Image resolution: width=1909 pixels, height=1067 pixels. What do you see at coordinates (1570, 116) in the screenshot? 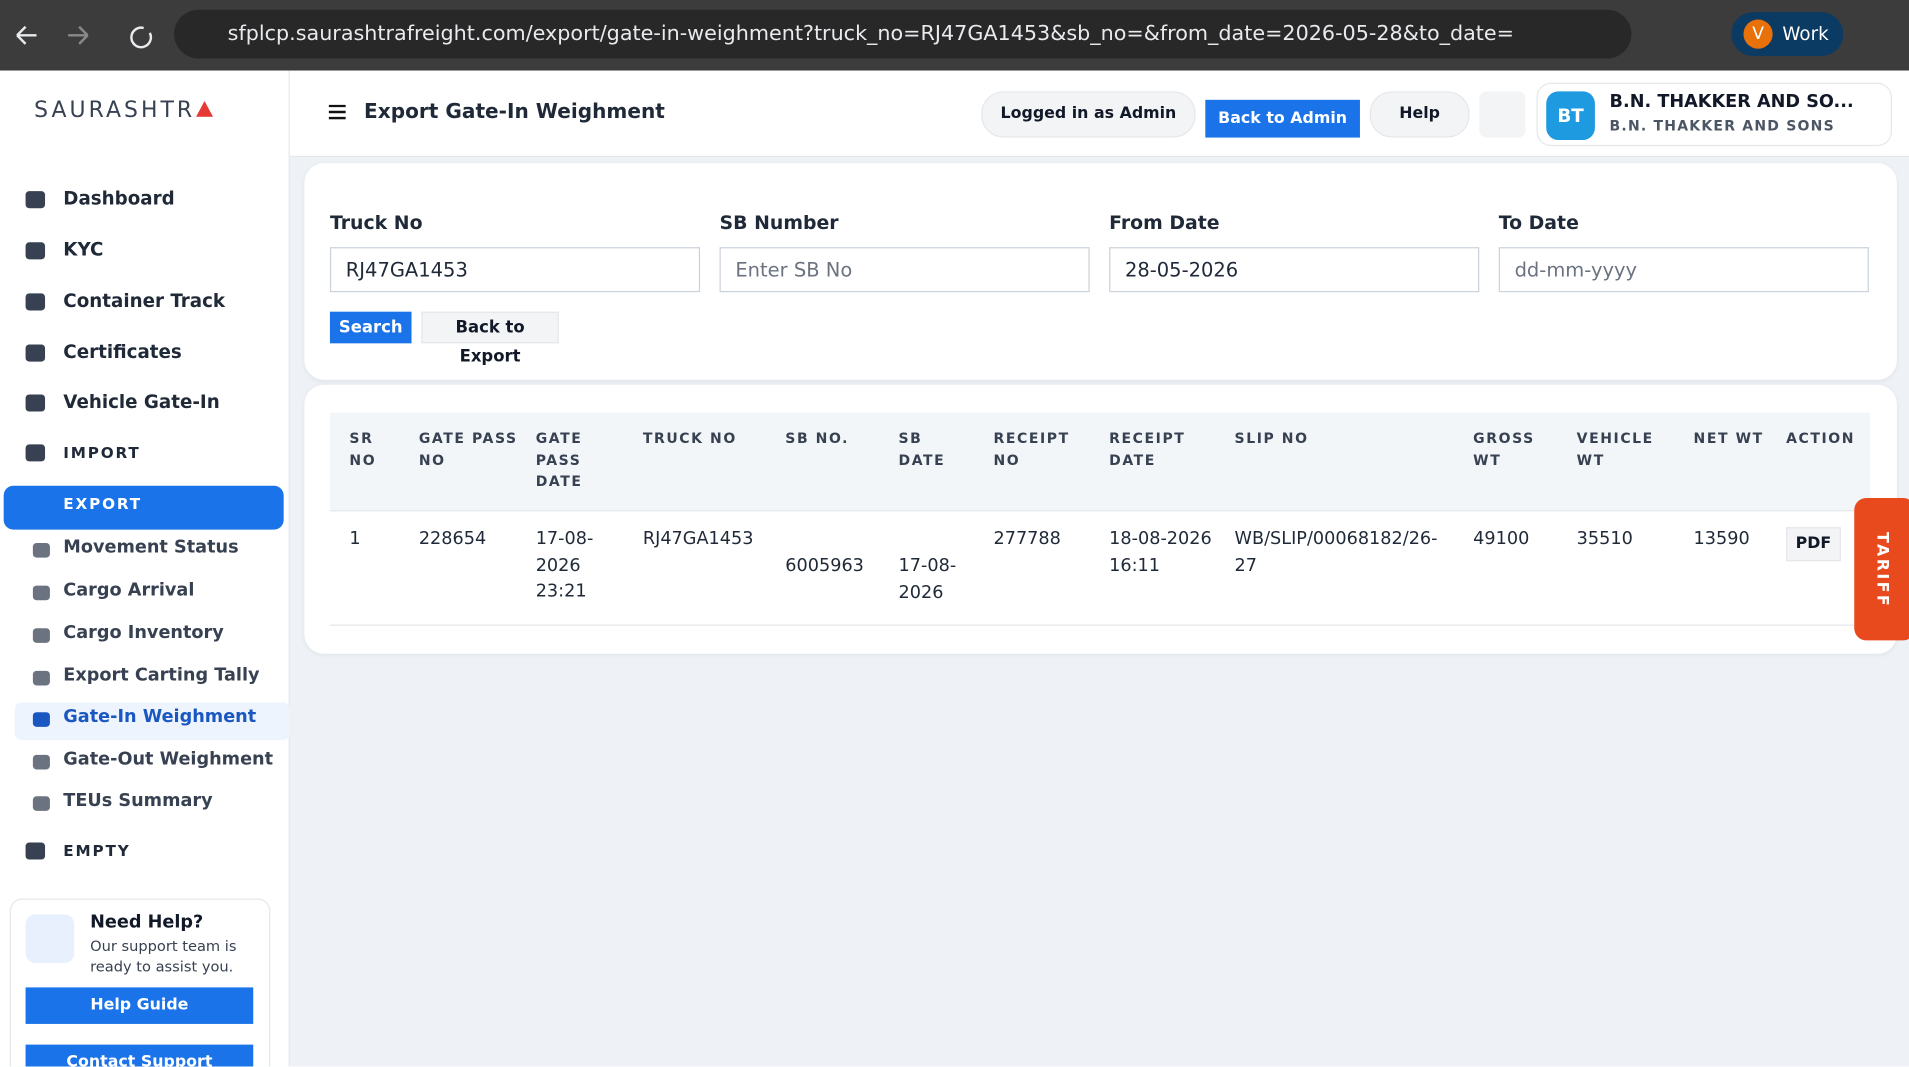
I see `user-avatar: BT` at bounding box center [1570, 116].